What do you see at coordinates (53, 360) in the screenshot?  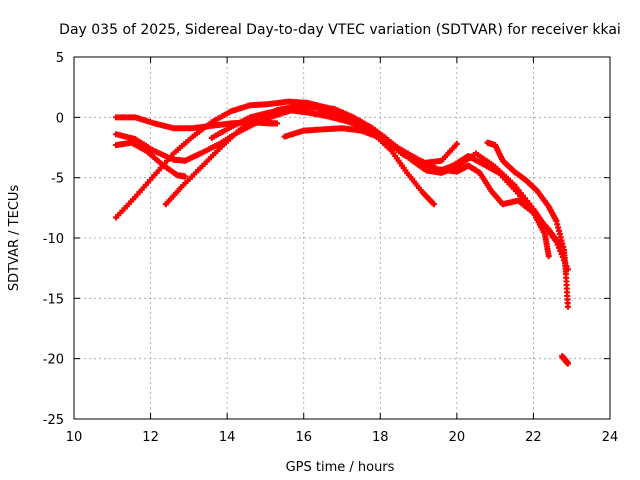 I see `y-tick-label: -20` at bounding box center [53, 360].